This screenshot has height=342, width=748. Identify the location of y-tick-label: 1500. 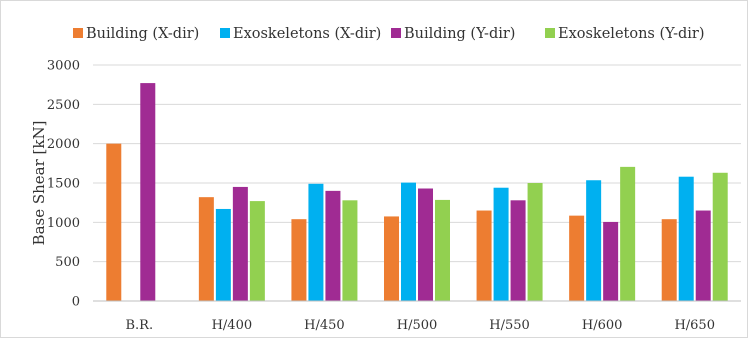
(63, 184).